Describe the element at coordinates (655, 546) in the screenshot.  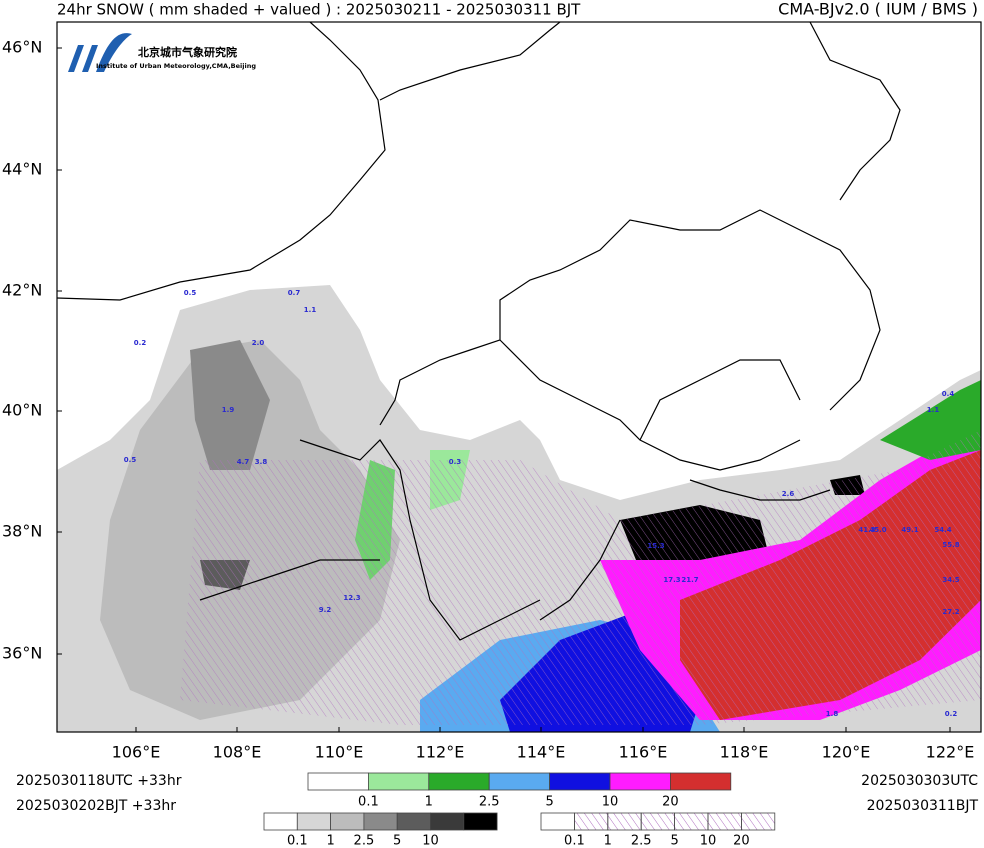
I see `snow-value: 15.3` at that location.